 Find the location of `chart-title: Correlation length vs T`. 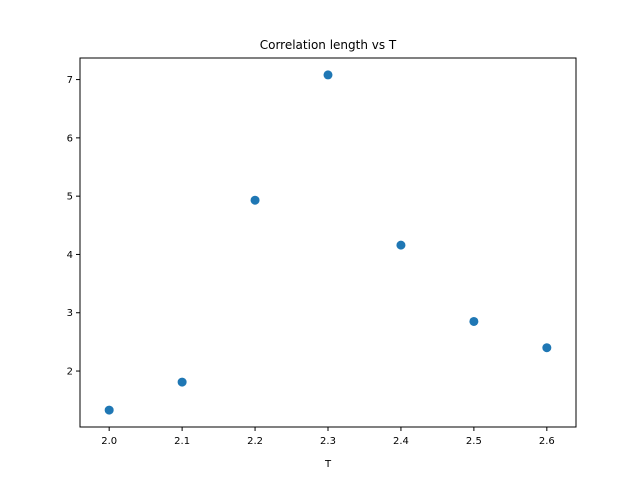

chart-title: Correlation length vs T is located at coordinates (328, 45).